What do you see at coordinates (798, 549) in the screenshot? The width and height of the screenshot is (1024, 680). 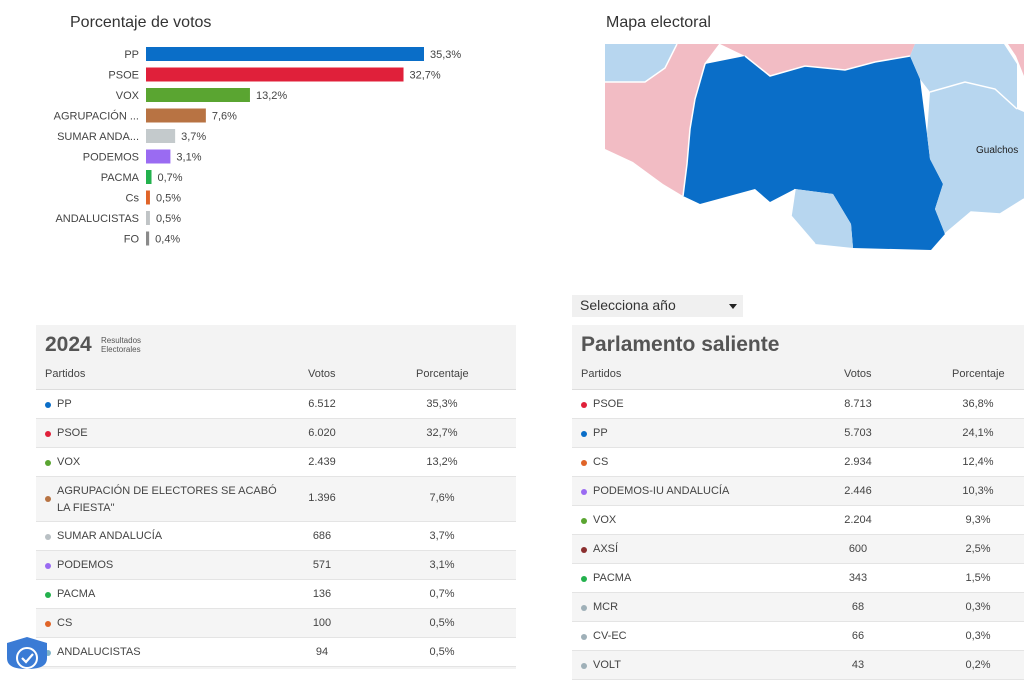 I see `table-row: AXSÍ 600 2,5%` at bounding box center [798, 549].